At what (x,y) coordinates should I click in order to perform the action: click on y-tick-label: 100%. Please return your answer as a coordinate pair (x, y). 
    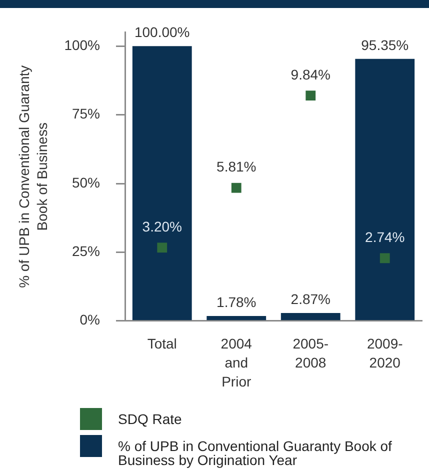
    Looking at the image, I should click on (82, 44).